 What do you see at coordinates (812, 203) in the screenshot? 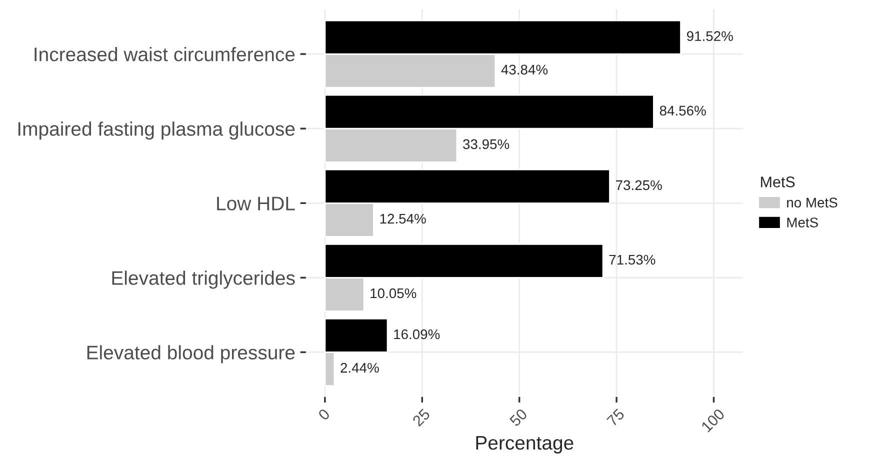
I see `legend-label: no MetS` at bounding box center [812, 203].